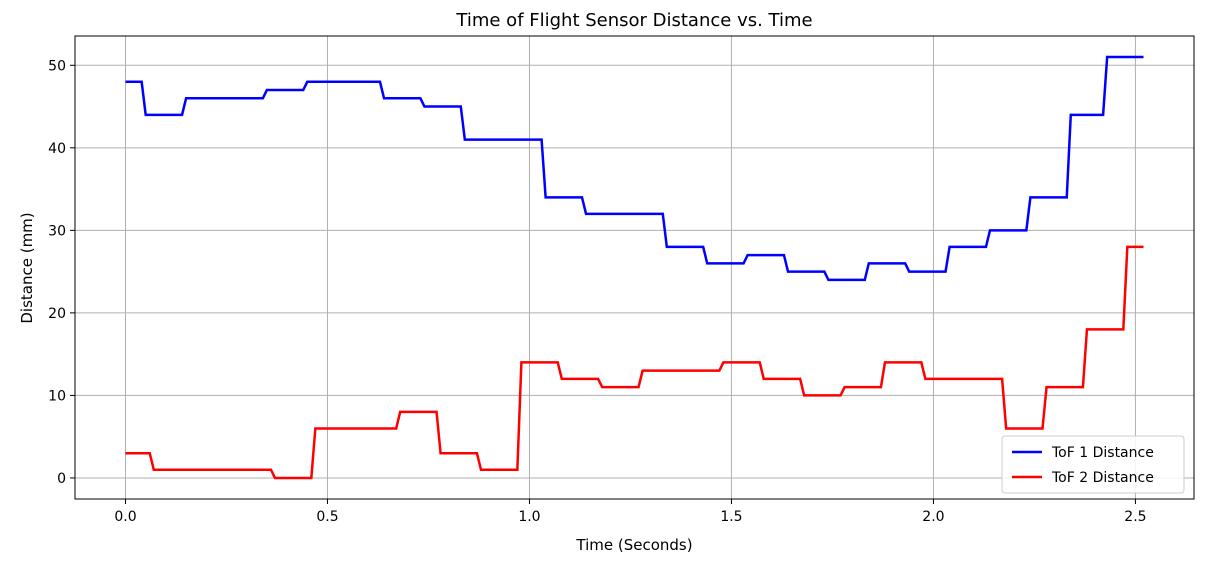  What do you see at coordinates (933, 517) in the screenshot?
I see `x-tick-label: 2.0` at bounding box center [933, 517].